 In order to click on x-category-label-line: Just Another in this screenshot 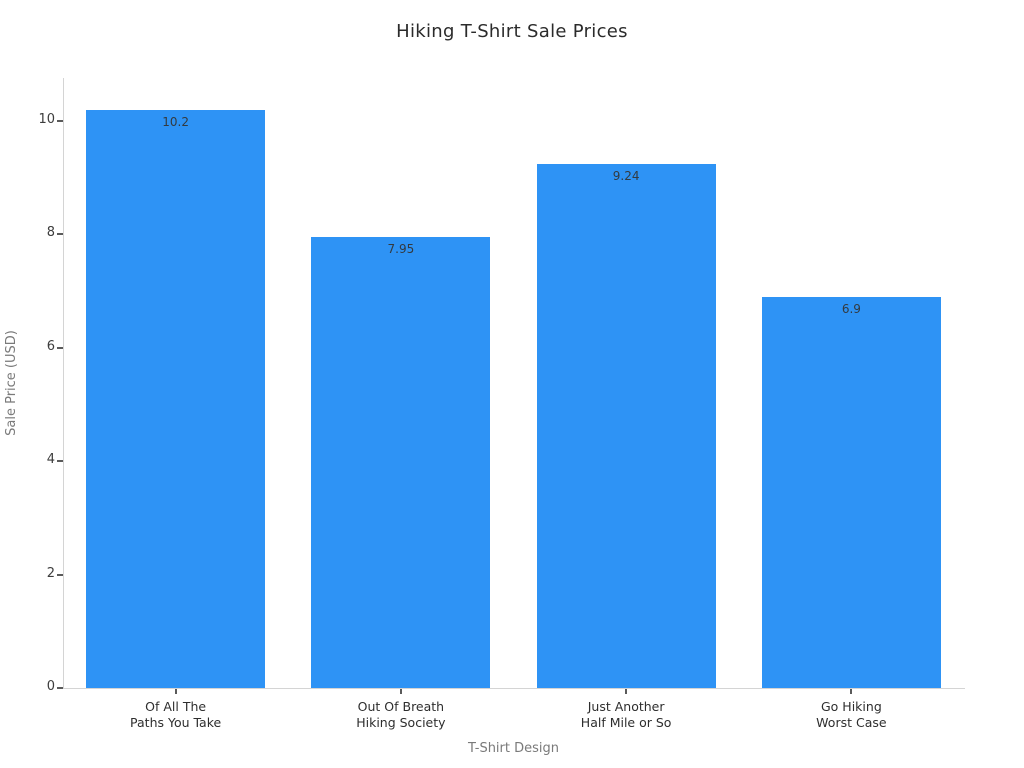, I will do `click(626, 706)`.